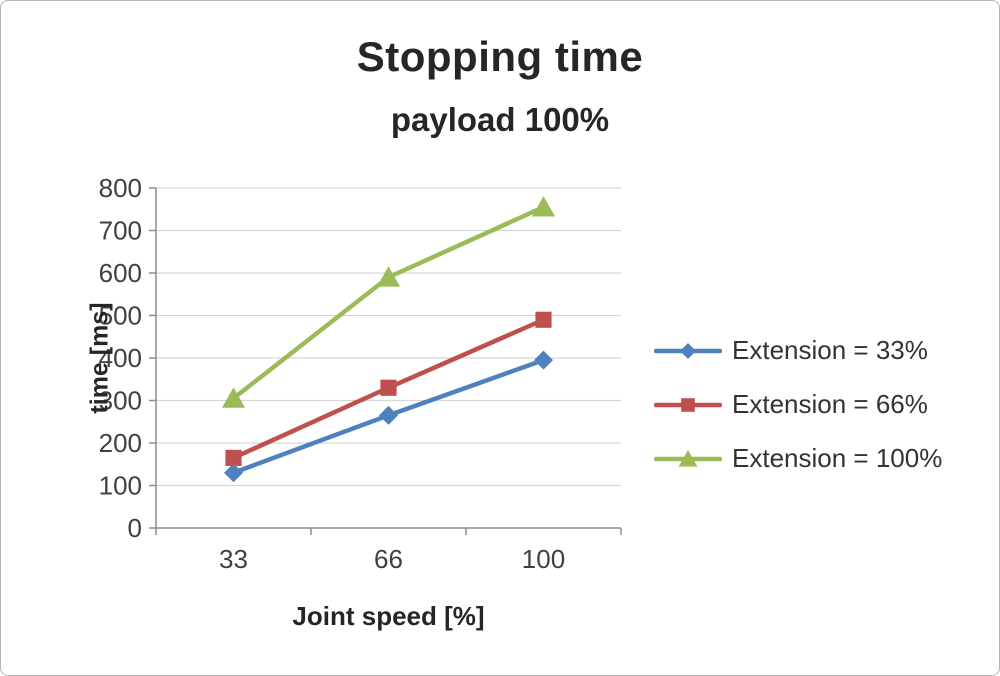 The image size is (1000, 676). Describe the element at coordinates (135, 528) in the screenshot. I see `y-tick-label: 0` at that location.